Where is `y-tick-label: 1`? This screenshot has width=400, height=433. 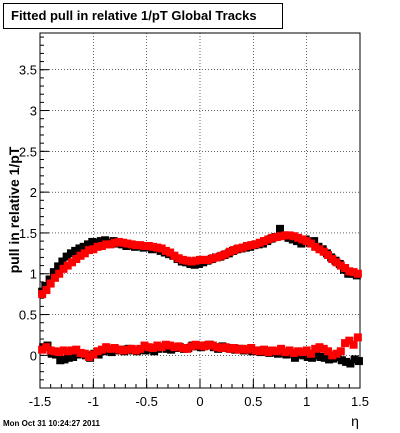 y-tick-label: 1 is located at coordinates (33, 274).